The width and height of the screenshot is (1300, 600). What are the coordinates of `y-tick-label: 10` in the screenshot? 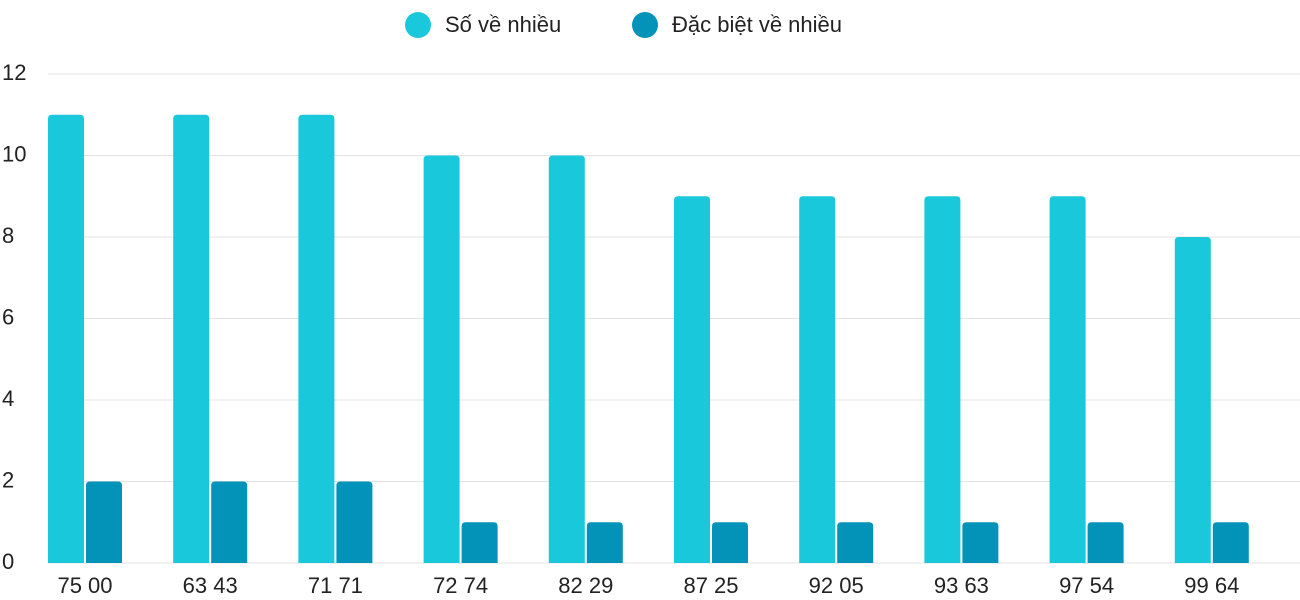 It's located at (14, 153).